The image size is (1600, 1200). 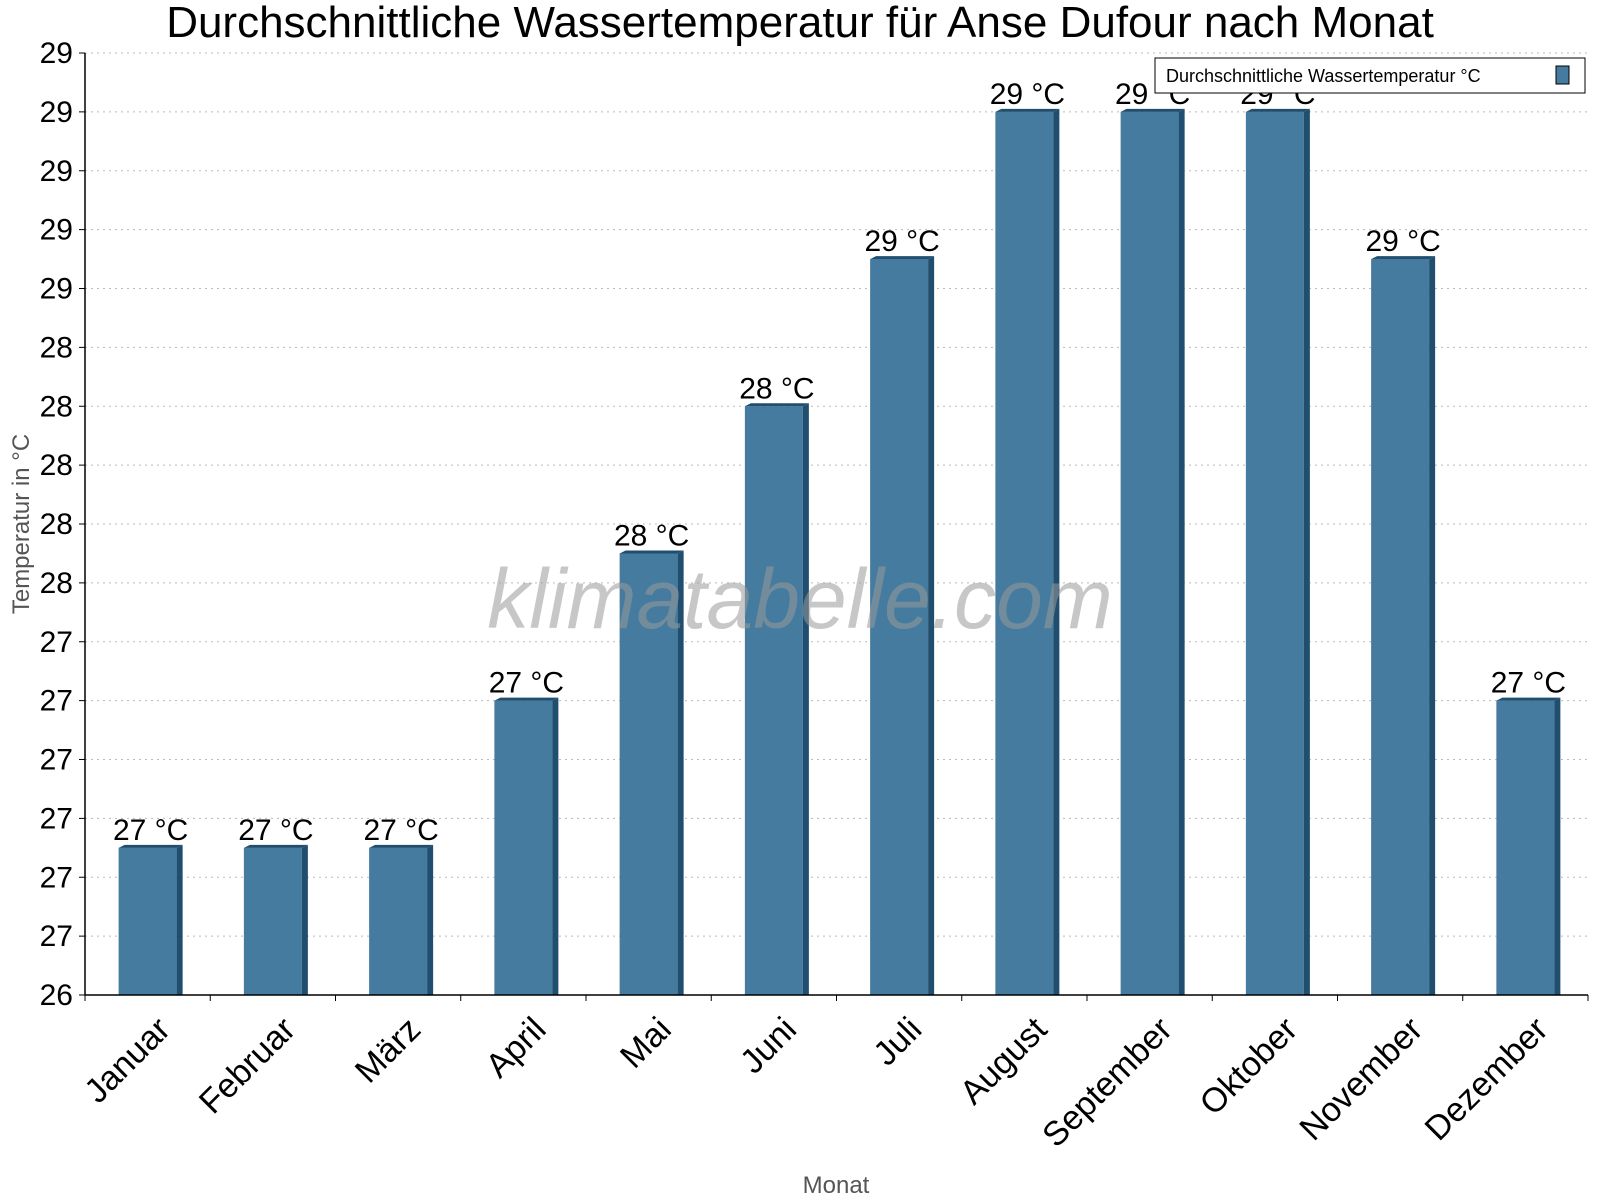 I want to click on x-tick-label: Dezember, so click(x=1487, y=1079).